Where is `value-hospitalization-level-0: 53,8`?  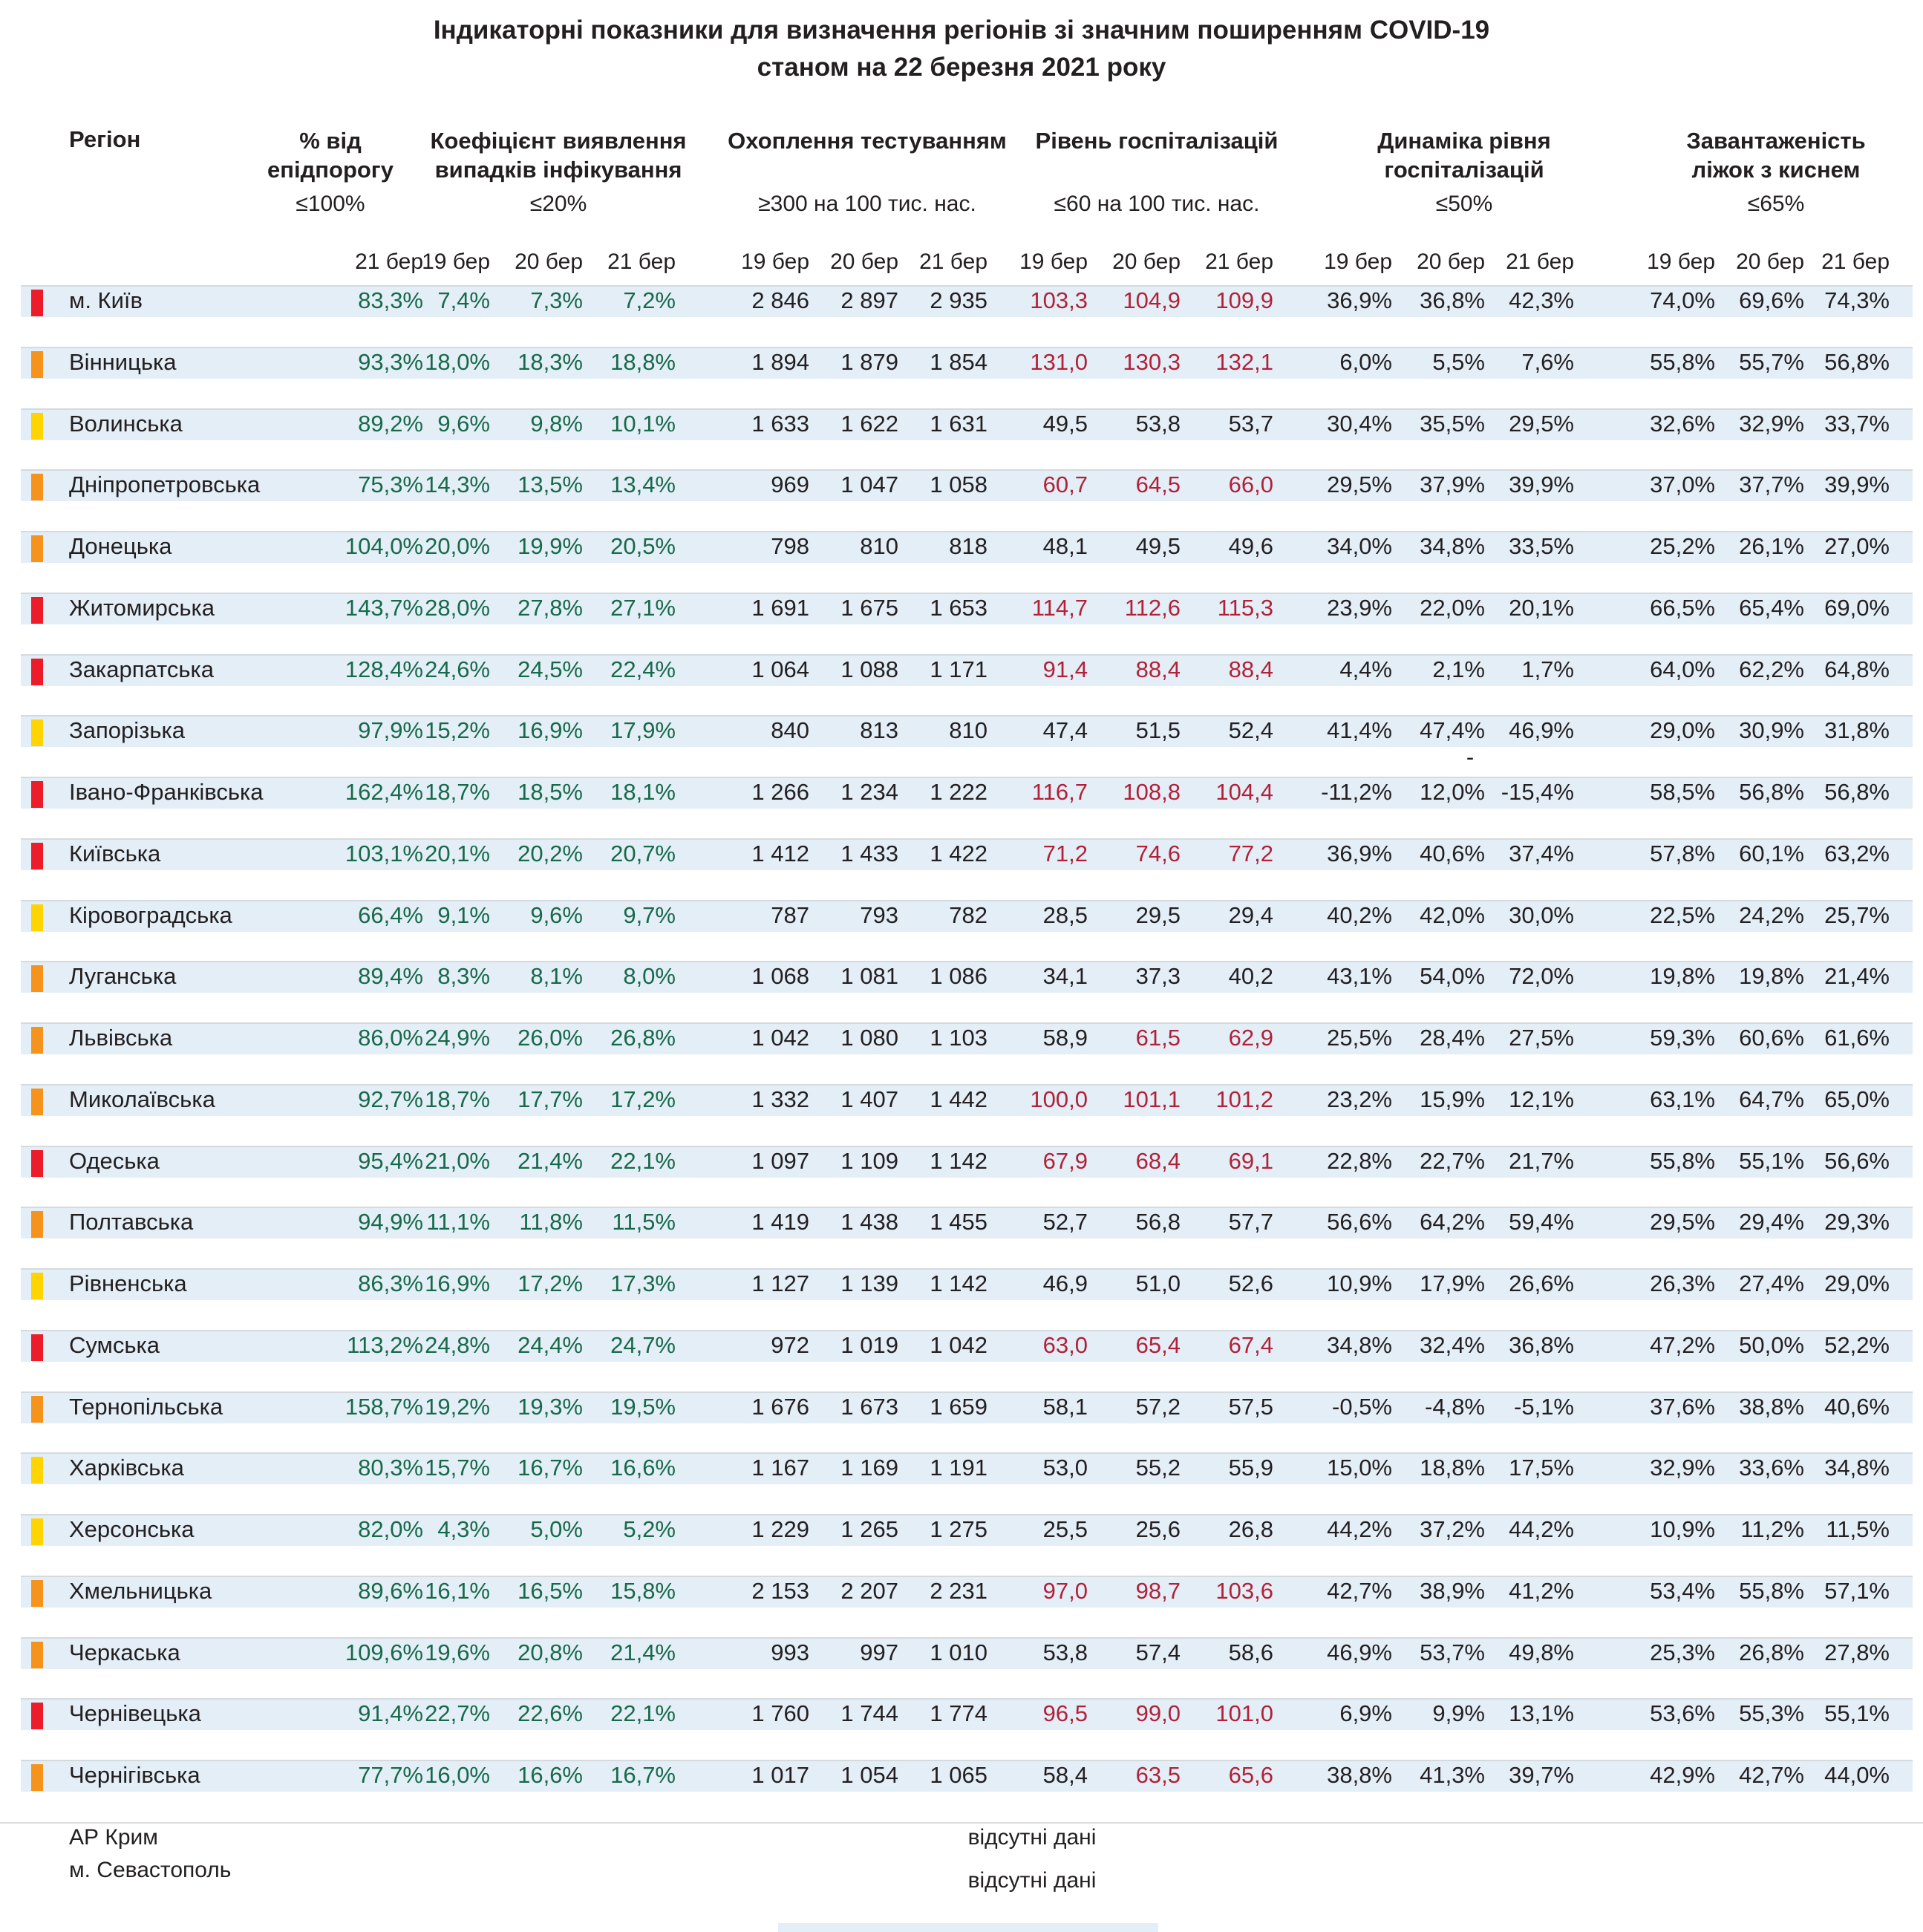 value-hospitalization-level-0: 53,8 is located at coordinates (1065, 1652).